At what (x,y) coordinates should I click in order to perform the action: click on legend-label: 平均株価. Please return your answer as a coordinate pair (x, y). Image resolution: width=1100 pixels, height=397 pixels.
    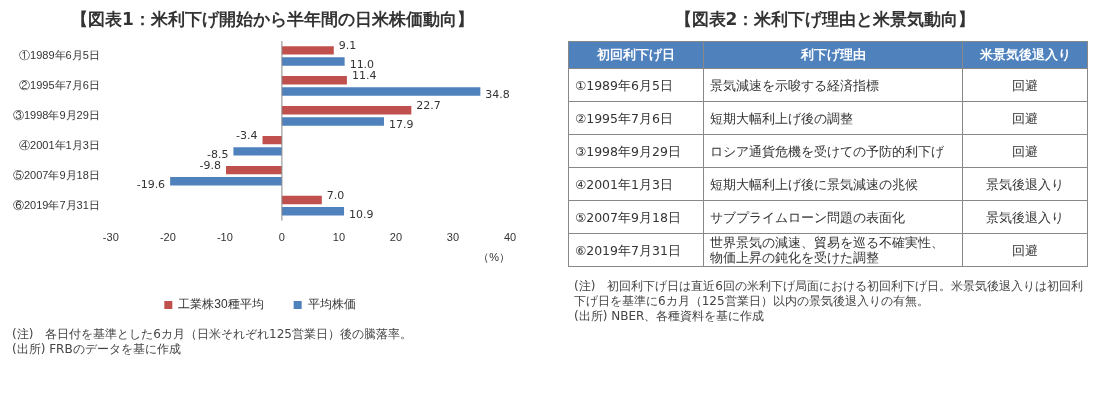
    Looking at the image, I should click on (331, 304).